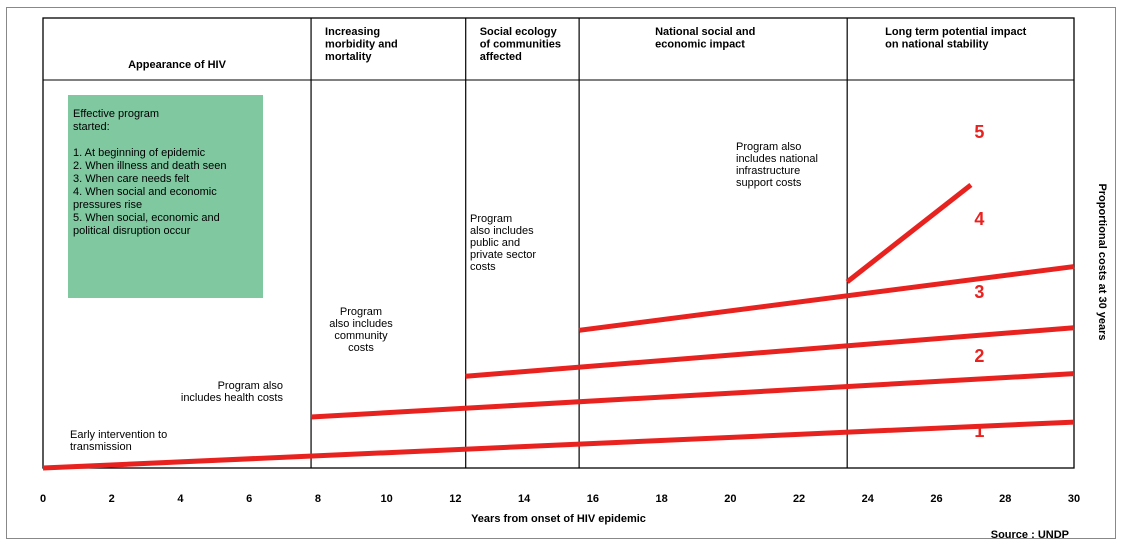 Image resolution: width=1125 pixels, height=545 pixels. Describe the element at coordinates (799, 499) in the screenshot. I see `x-tick-label: 22` at that location.